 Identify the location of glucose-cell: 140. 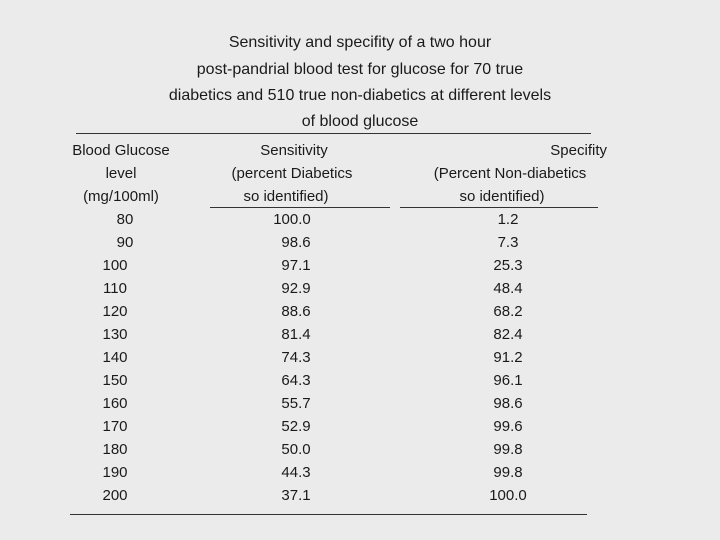
(115, 357).